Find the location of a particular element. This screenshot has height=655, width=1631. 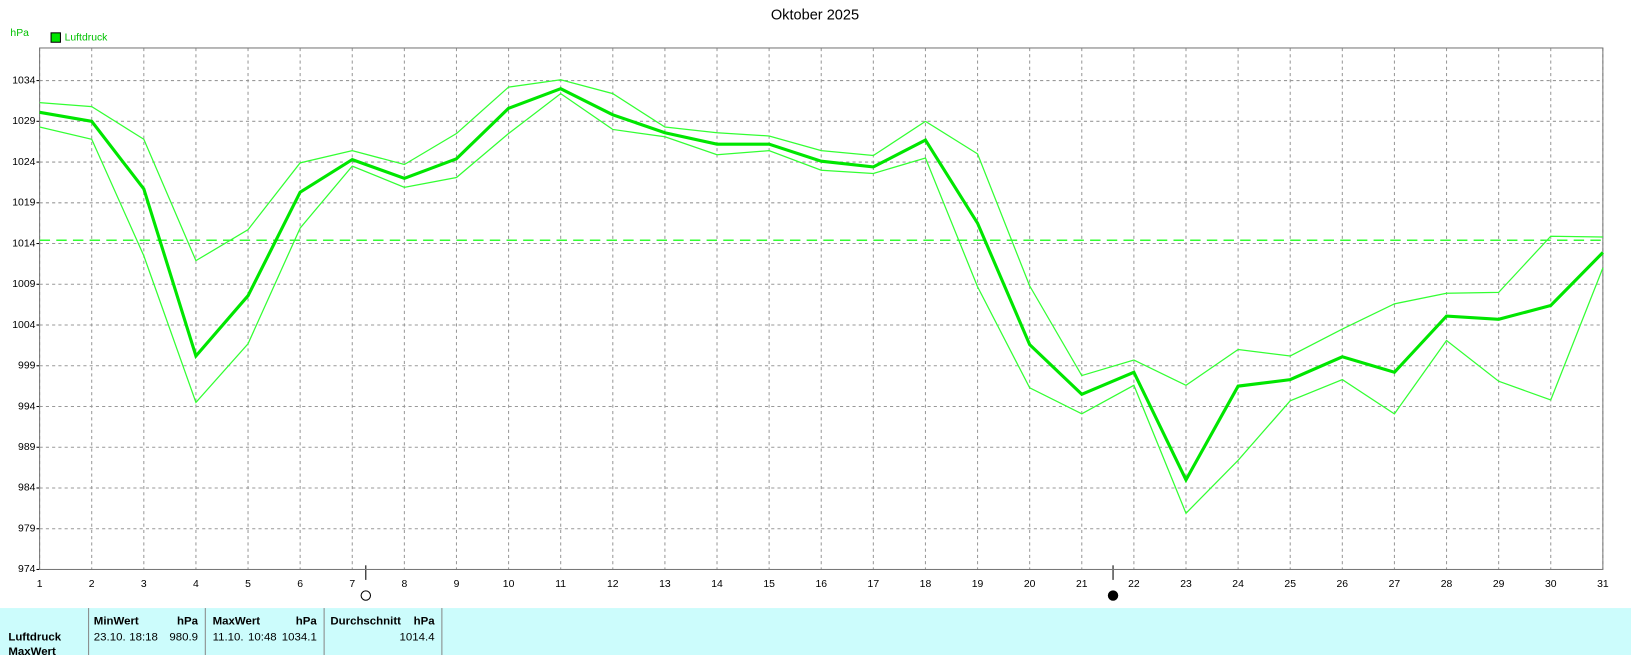

x-tick-label: 17 is located at coordinates (874, 584).